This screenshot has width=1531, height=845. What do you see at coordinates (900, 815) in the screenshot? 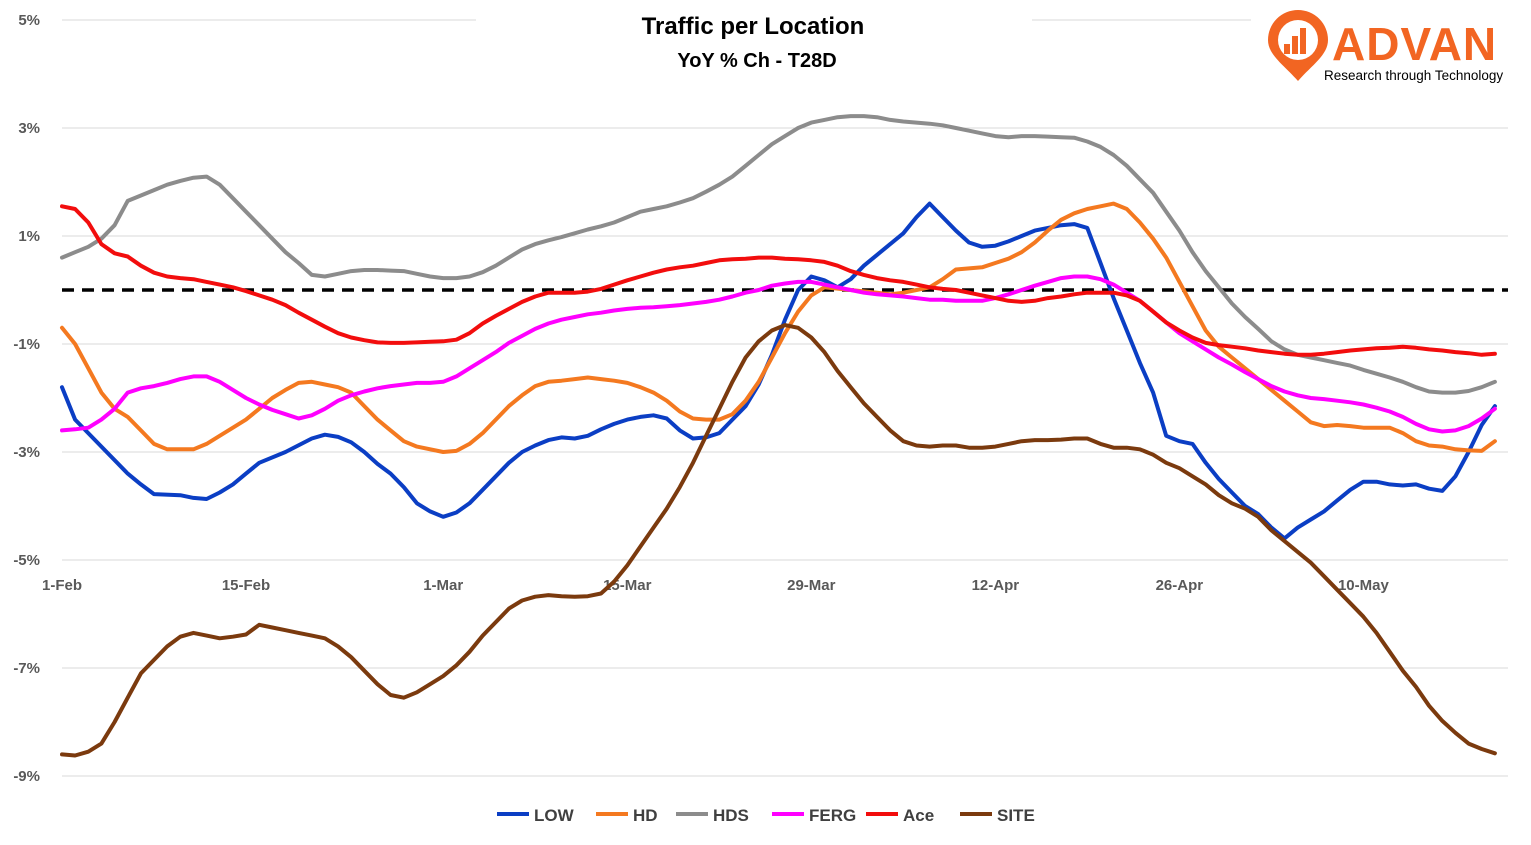
I see `legend-item-ace: Ace` at bounding box center [900, 815].